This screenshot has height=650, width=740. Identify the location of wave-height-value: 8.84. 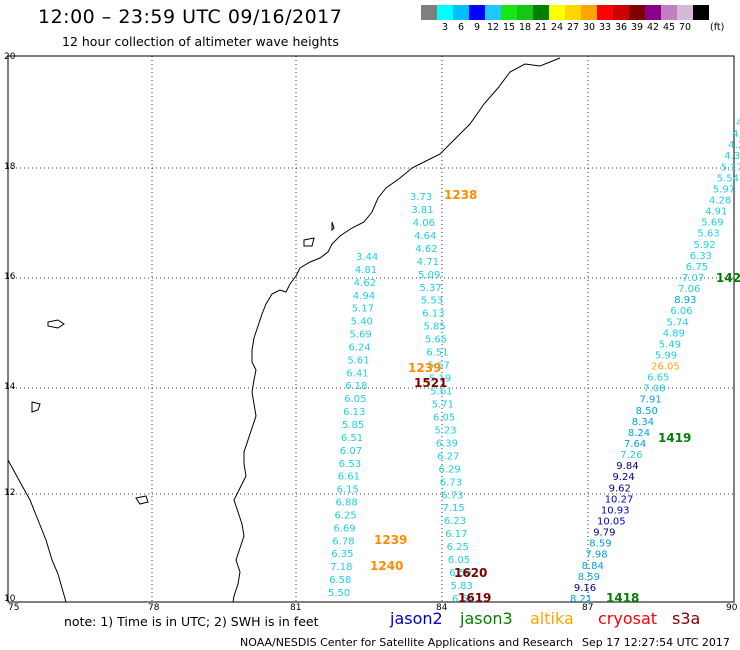
(593, 566).